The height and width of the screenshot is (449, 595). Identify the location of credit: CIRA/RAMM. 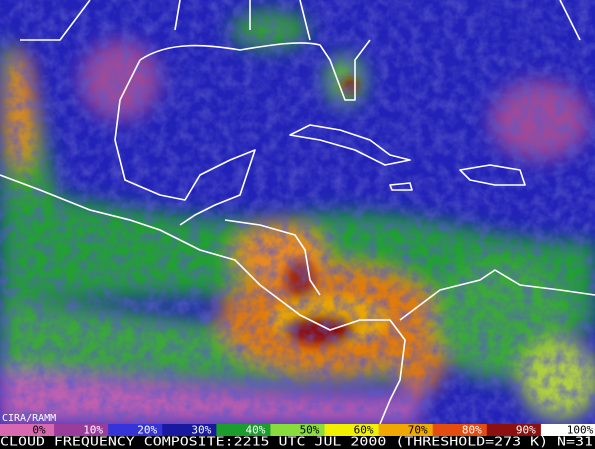
(29, 418).